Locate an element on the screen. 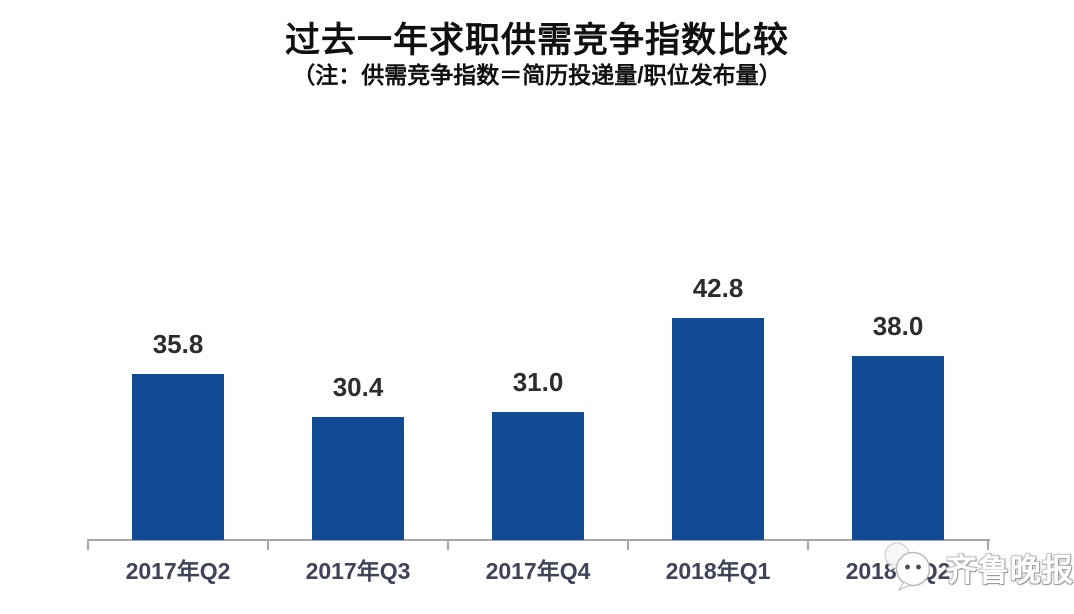  bar-value-label: 30.4 is located at coordinates (358, 387).